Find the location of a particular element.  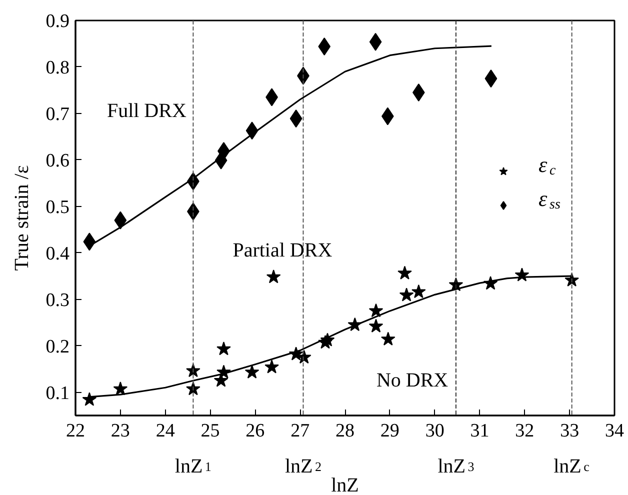

x-tick-label: 34 is located at coordinates (614, 431).